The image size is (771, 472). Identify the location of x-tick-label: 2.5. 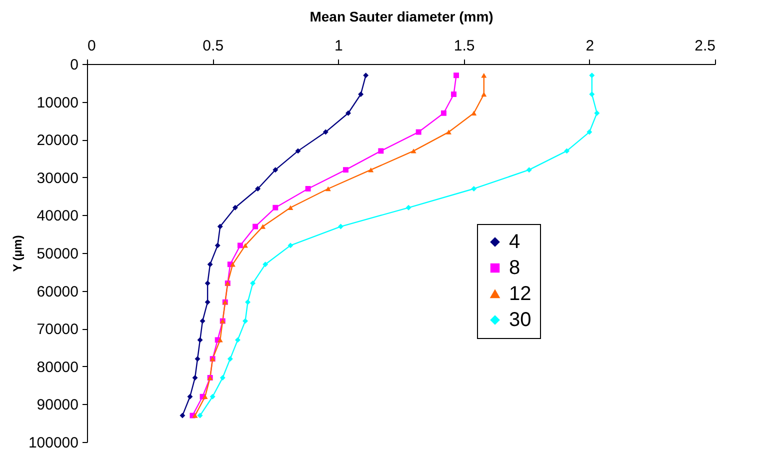
(705, 46).